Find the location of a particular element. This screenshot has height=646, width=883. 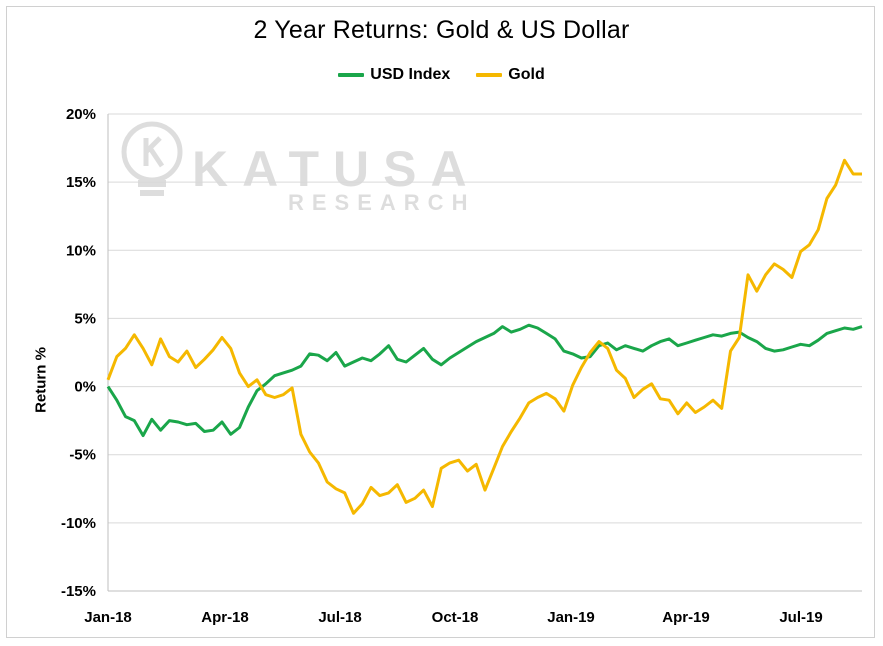

y-tick-label: 5% is located at coordinates (85, 318).